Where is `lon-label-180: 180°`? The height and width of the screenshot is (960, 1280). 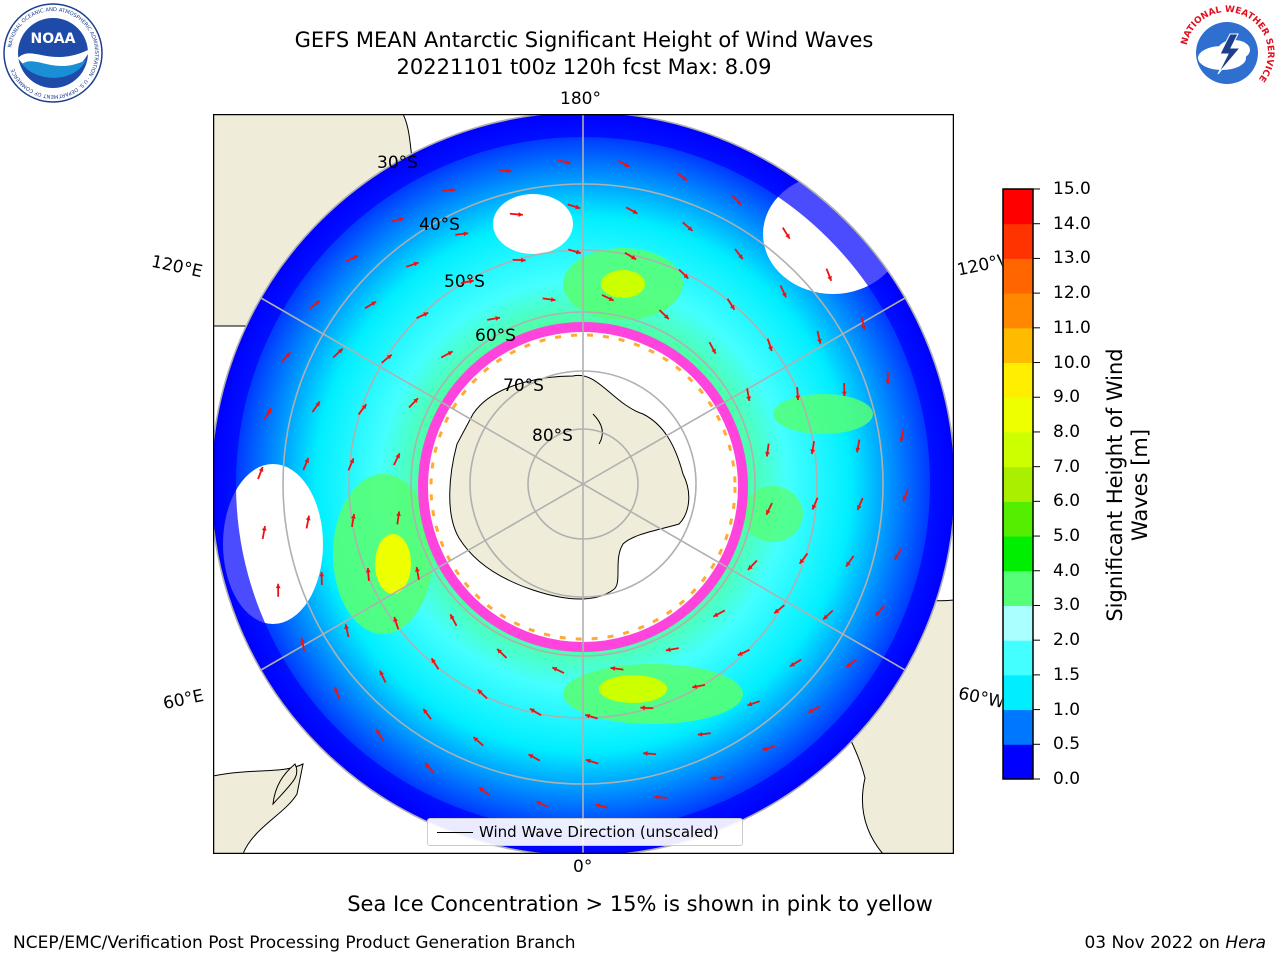
lon-label-180: 180° is located at coordinates (580, 99).